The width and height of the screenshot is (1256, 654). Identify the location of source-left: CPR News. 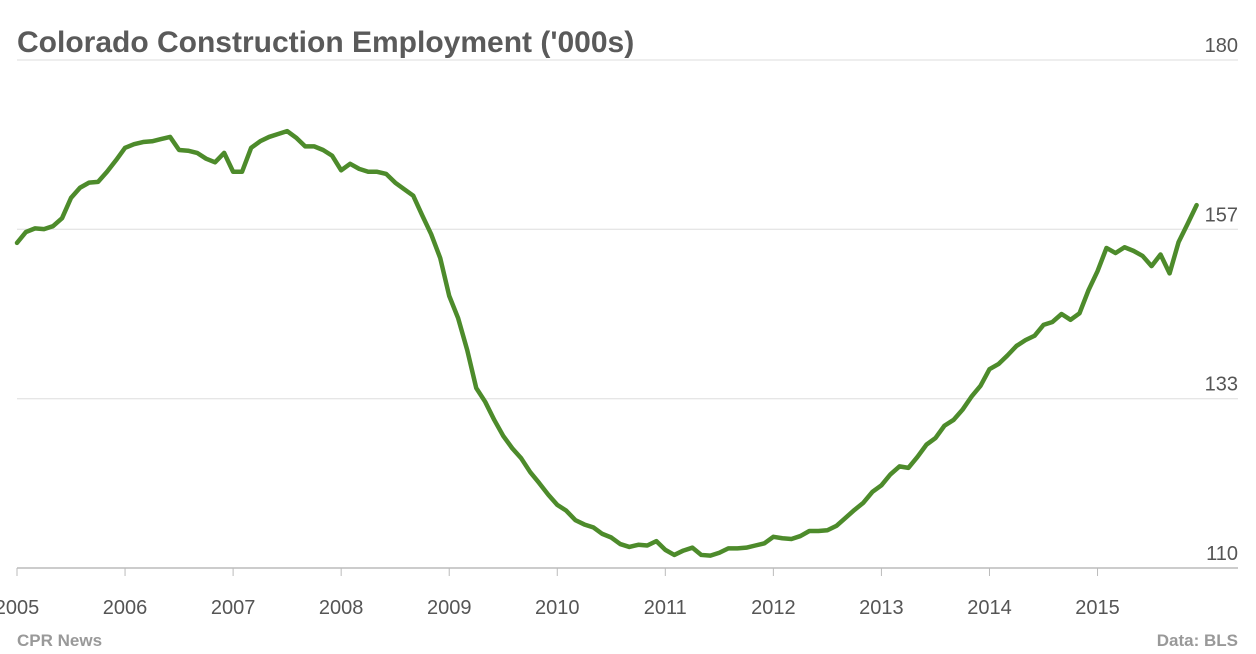
(59, 640).